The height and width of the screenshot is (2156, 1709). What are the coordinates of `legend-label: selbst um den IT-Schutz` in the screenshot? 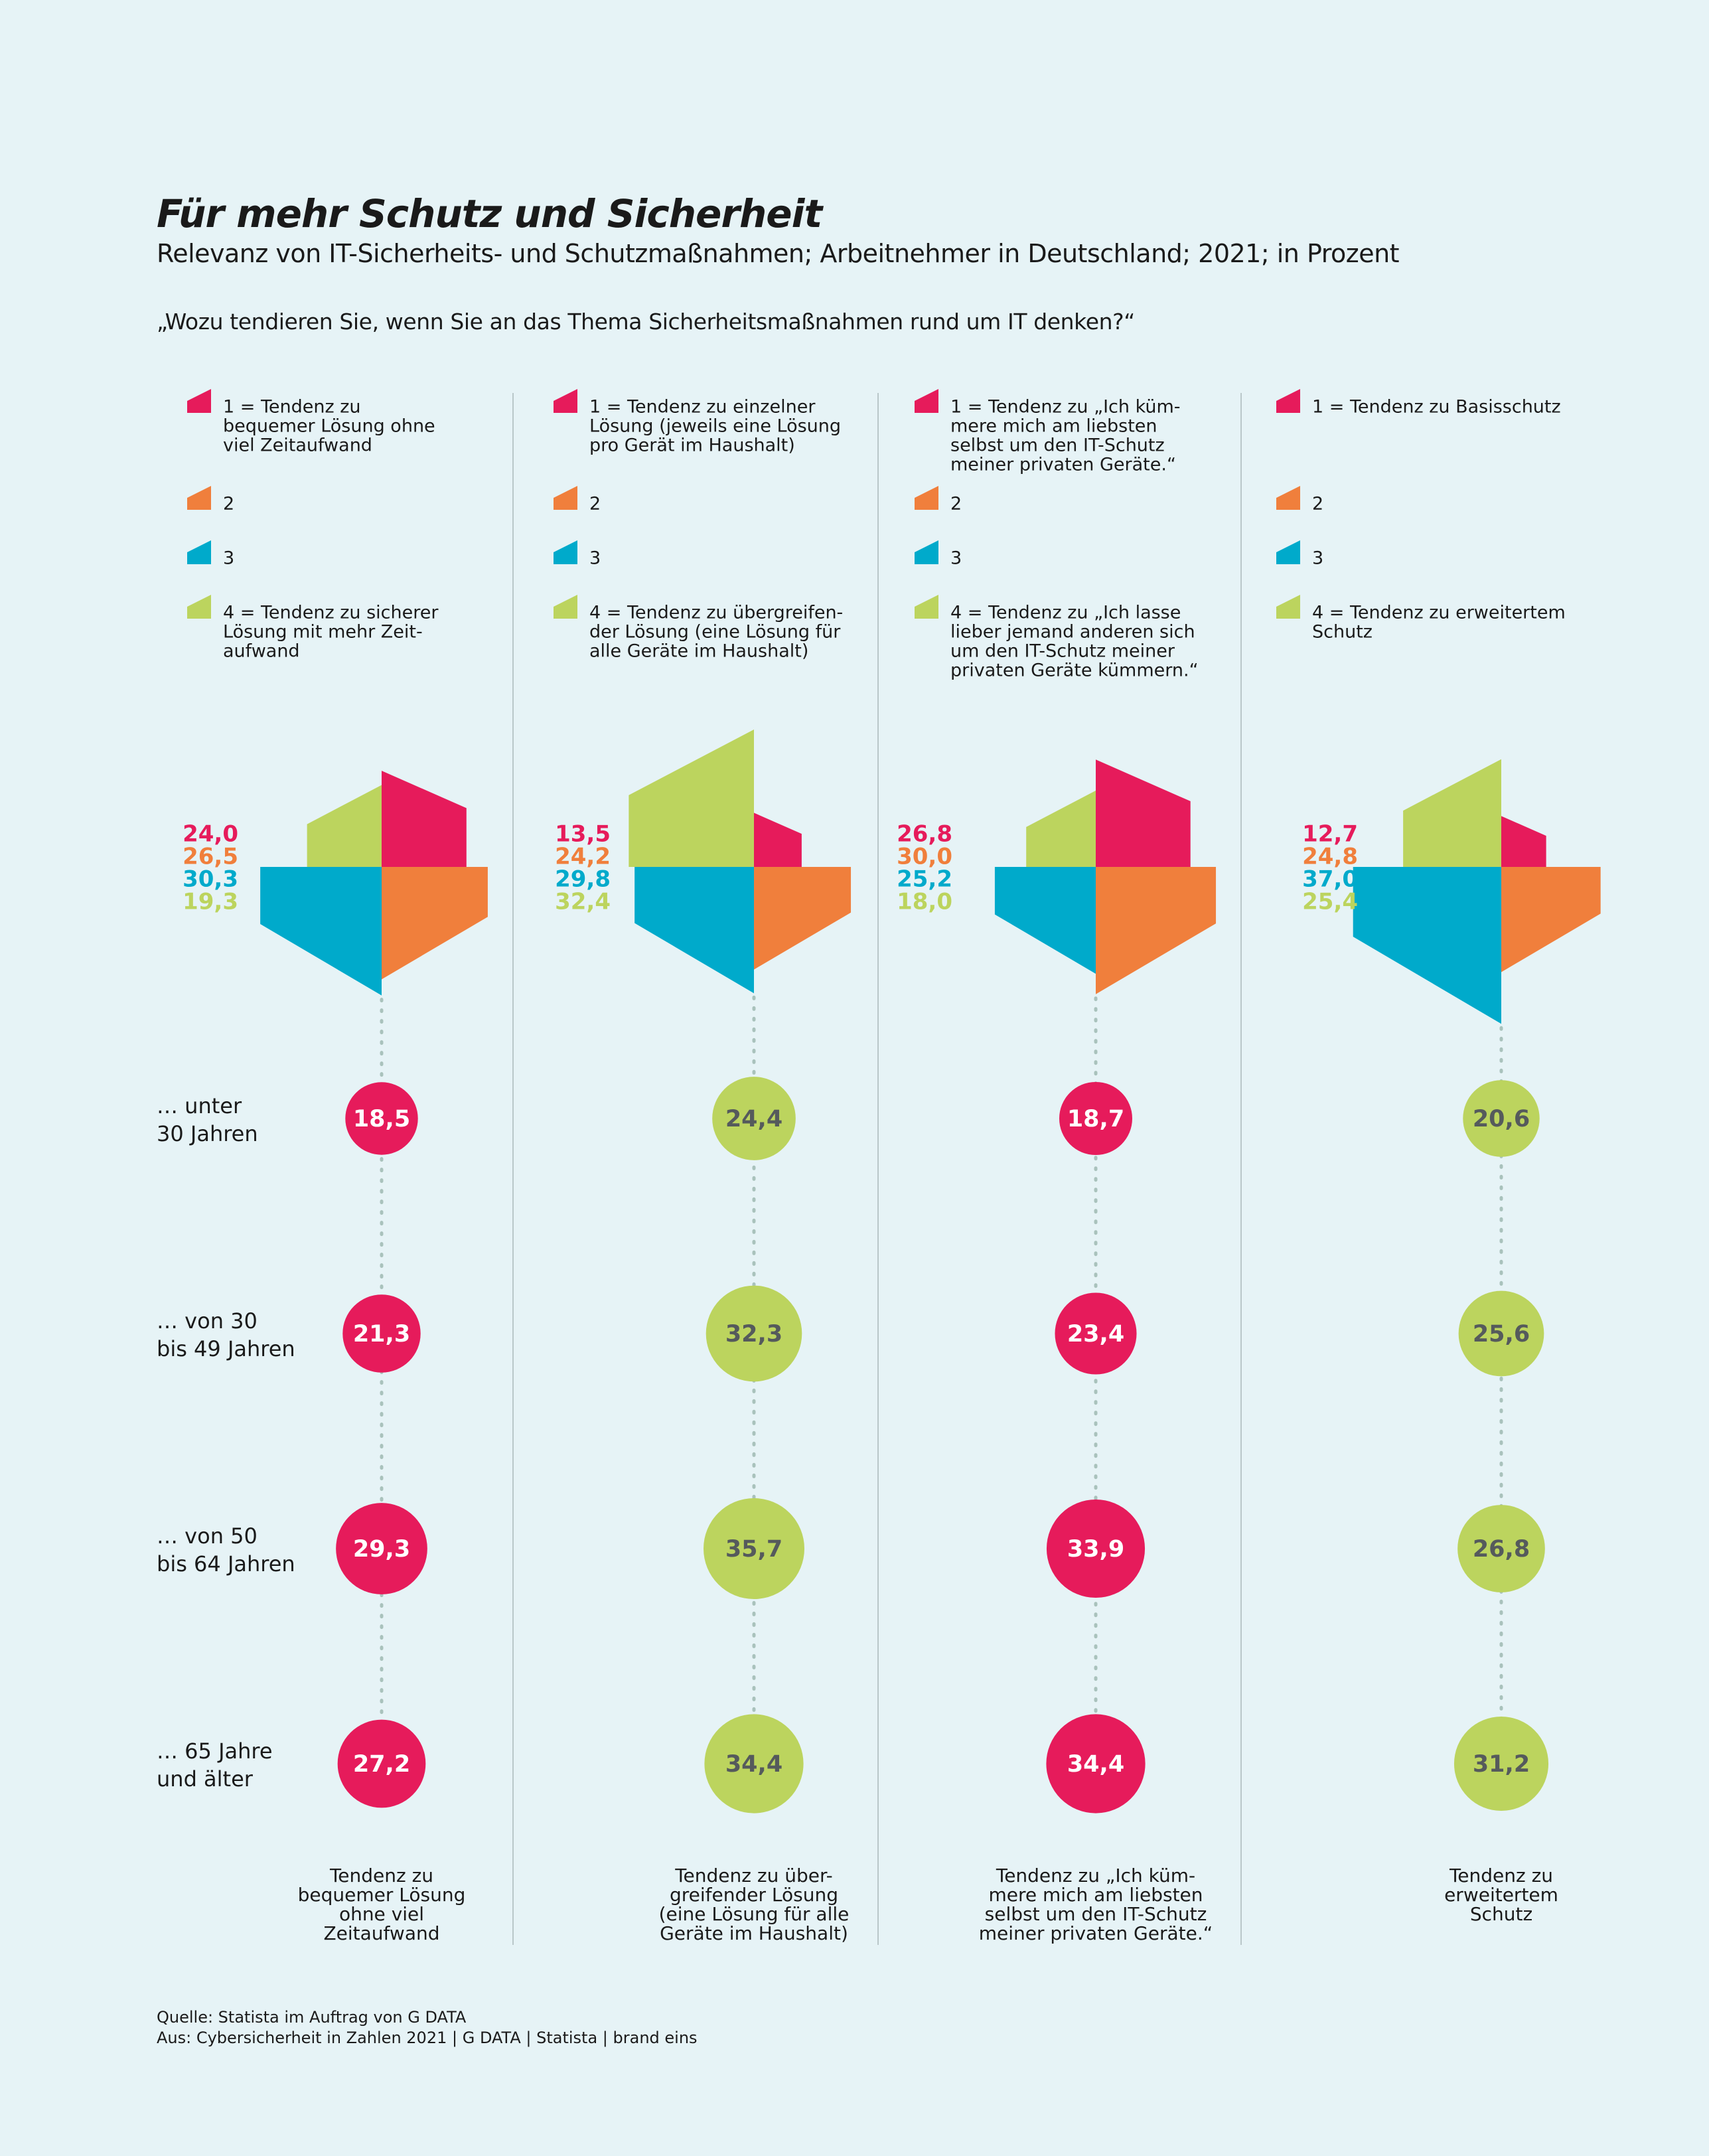 It's located at (1057, 446).